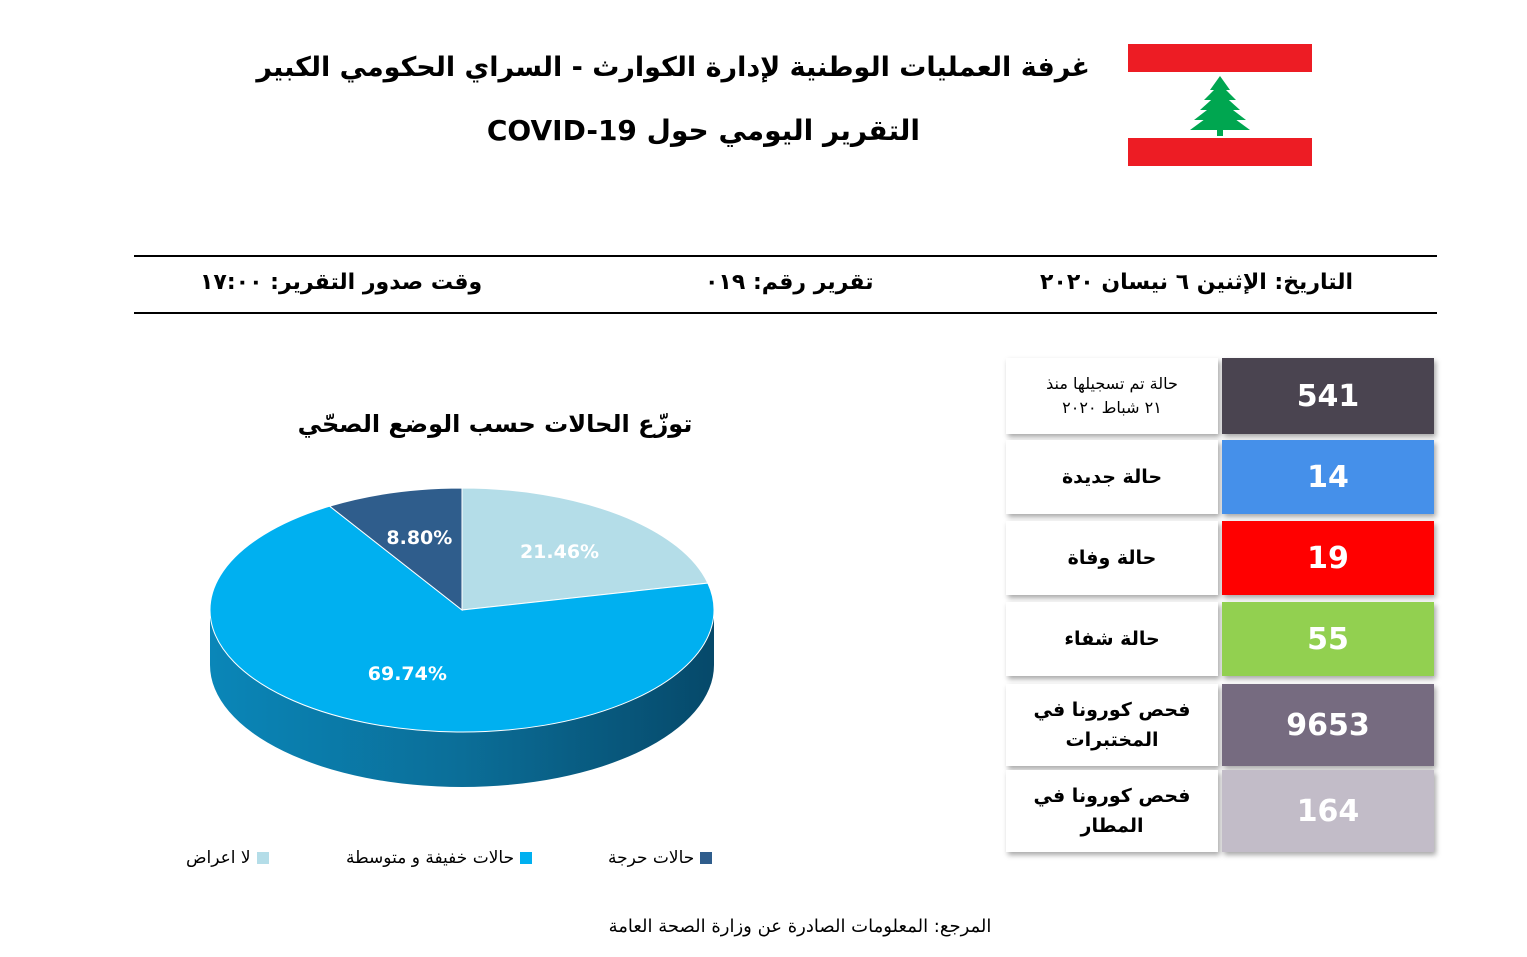  I want to click on stat-row: حالة وفاة 19, so click(1222, 558).